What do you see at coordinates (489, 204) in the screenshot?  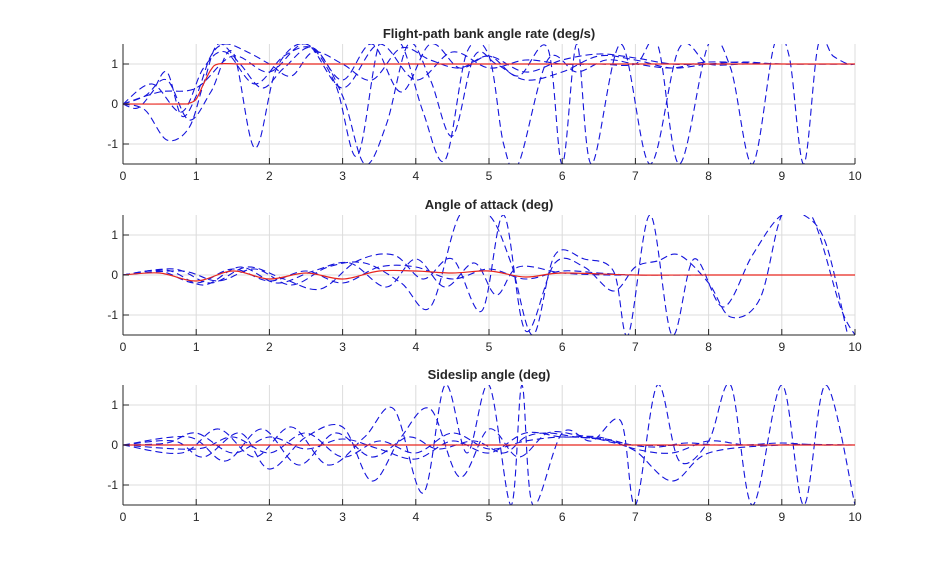 I see `chart-title: Angle of attack (deg)` at bounding box center [489, 204].